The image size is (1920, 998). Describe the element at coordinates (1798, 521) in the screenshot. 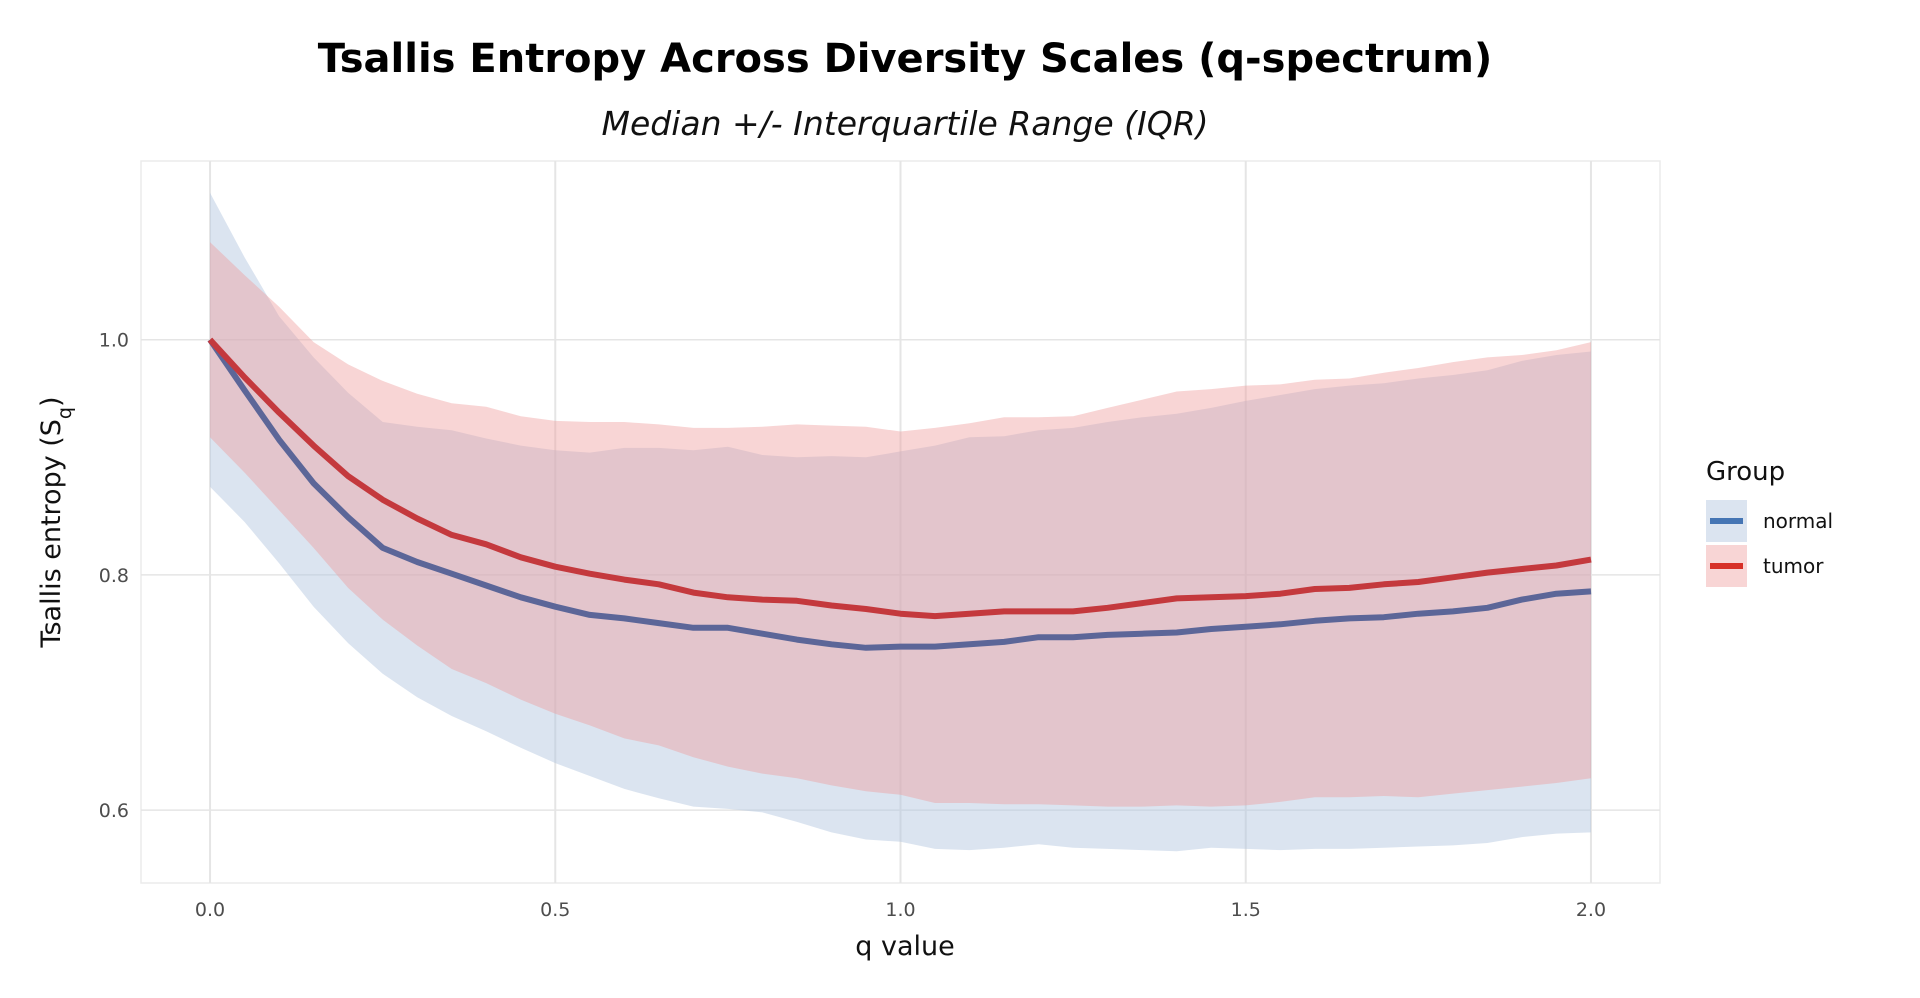

I see `legend-label-normal: normal` at that location.